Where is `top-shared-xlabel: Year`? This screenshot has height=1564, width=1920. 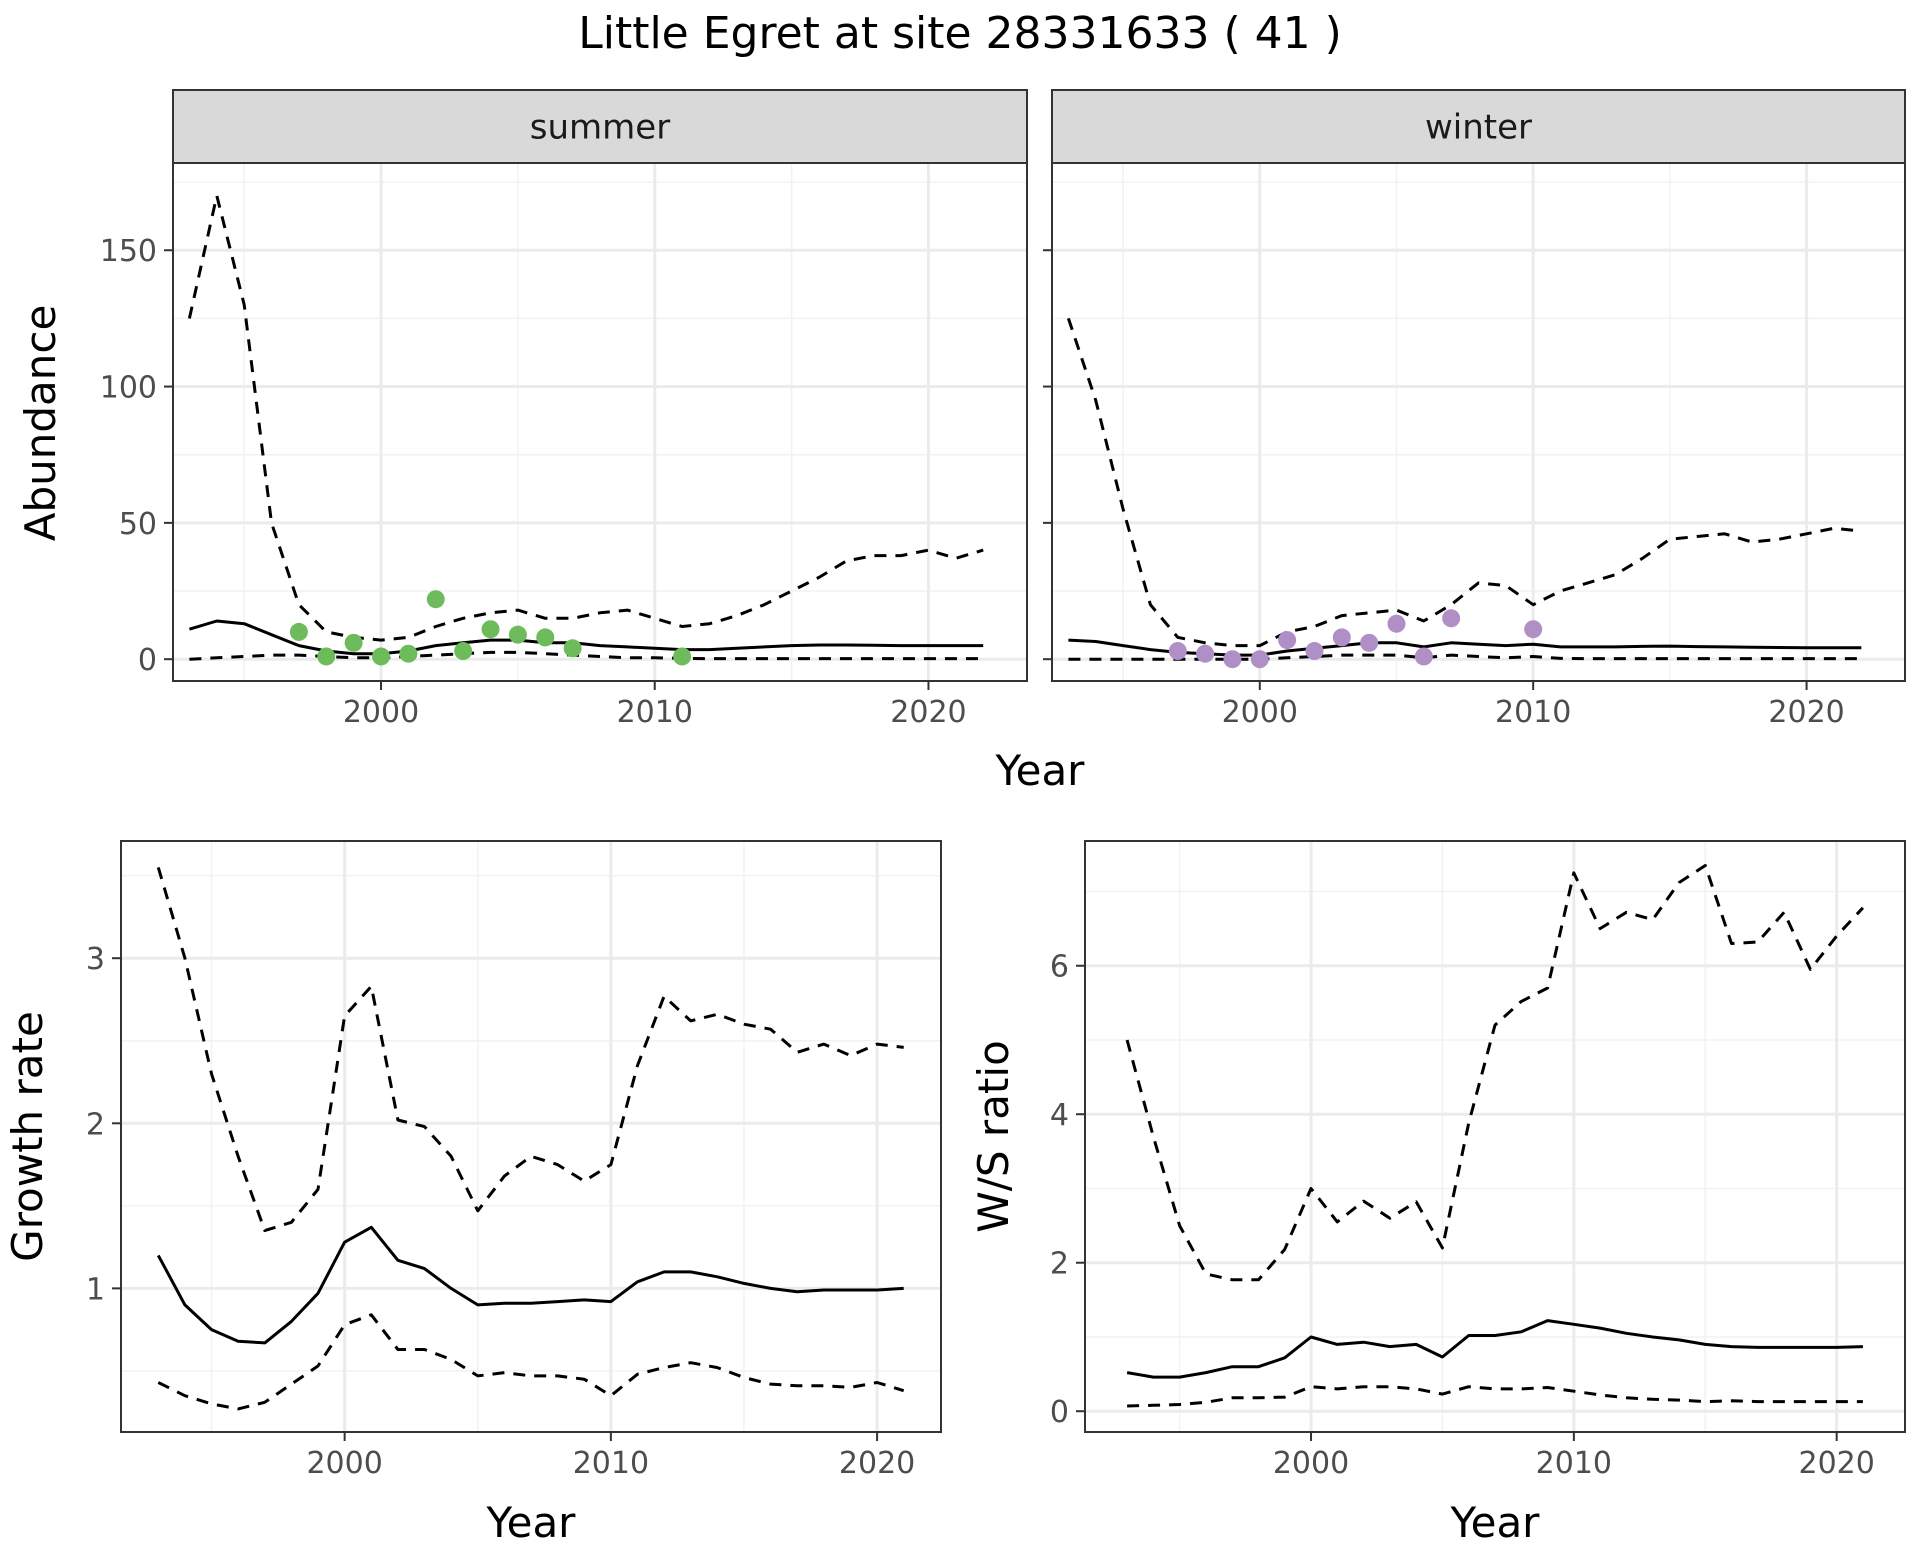 top-shared-xlabel: Year is located at coordinates (1040, 770).